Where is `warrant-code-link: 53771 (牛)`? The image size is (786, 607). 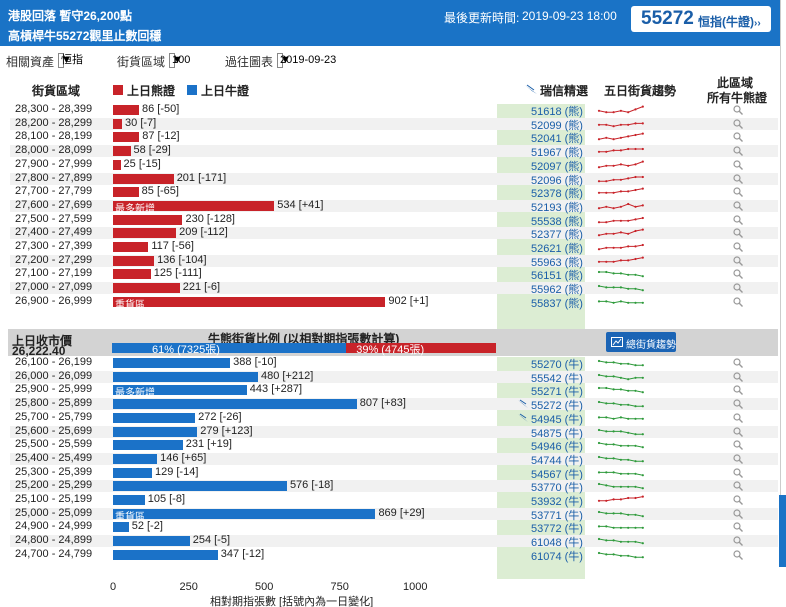 warrant-code-link: 53771 (牛) is located at coordinates (557, 515).